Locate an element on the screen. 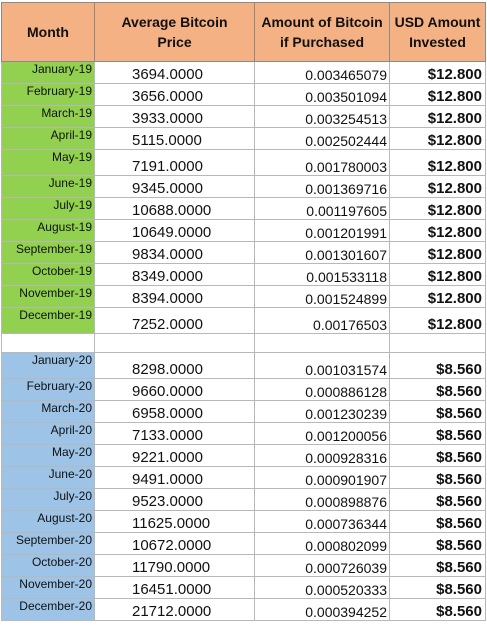 This screenshot has height=626, width=487. average-price-cell: 9834.0000 is located at coordinates (174, 252).